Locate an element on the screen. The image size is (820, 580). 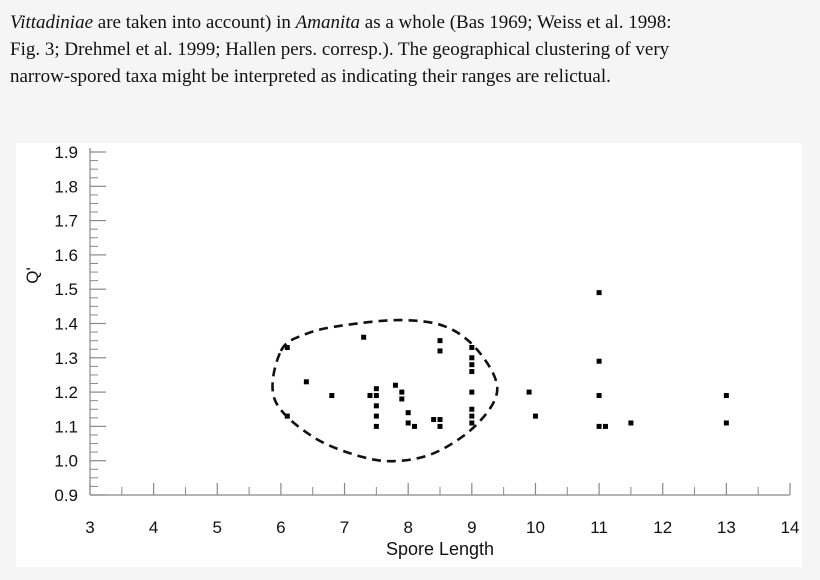
x-tick-label: 13 is located at coordinates (726, 527).